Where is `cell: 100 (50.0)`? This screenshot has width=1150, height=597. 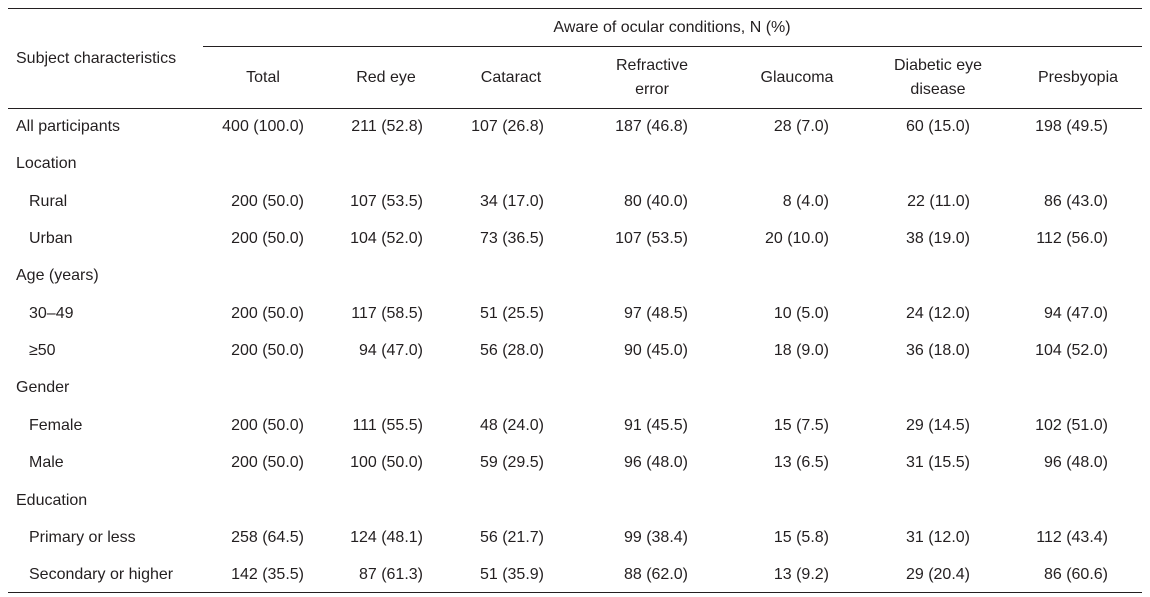 cell: 100 (50.0) is located at coordinates (386, 463).